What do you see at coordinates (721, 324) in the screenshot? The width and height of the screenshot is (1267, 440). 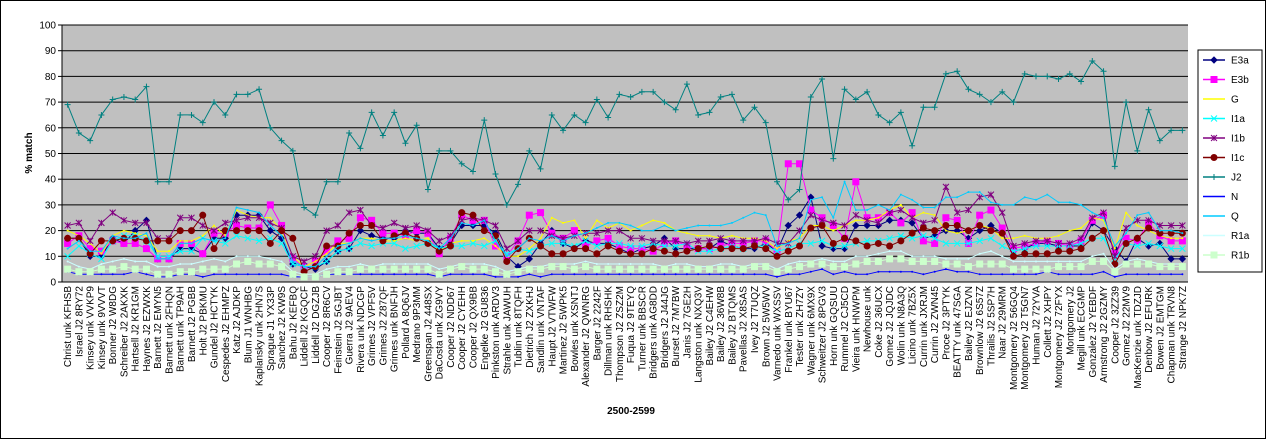 I see `x-tick-label: Bailey J2 36W8B` at bounding box center [721, 324].